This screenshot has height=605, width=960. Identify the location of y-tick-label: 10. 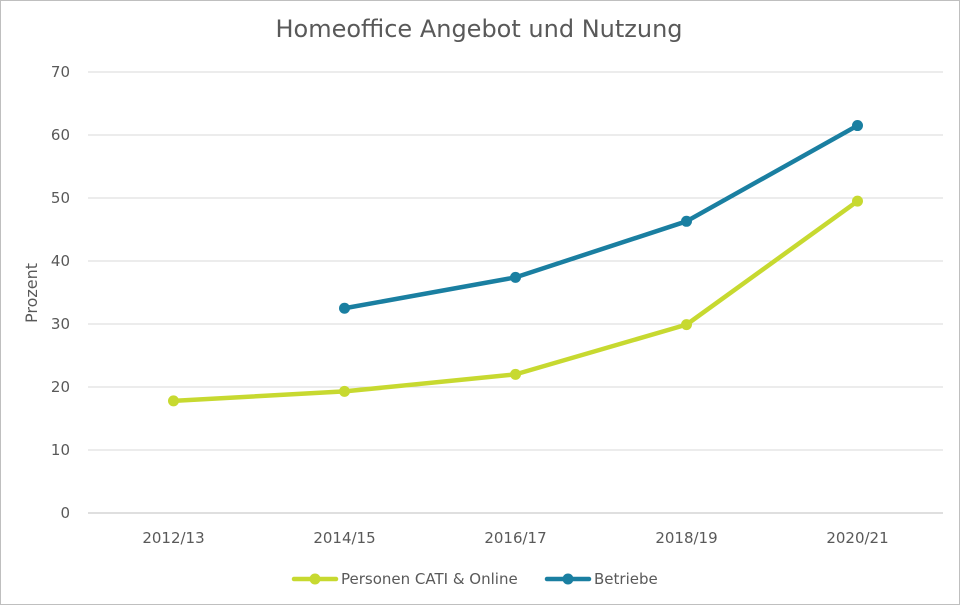
(60, 450).